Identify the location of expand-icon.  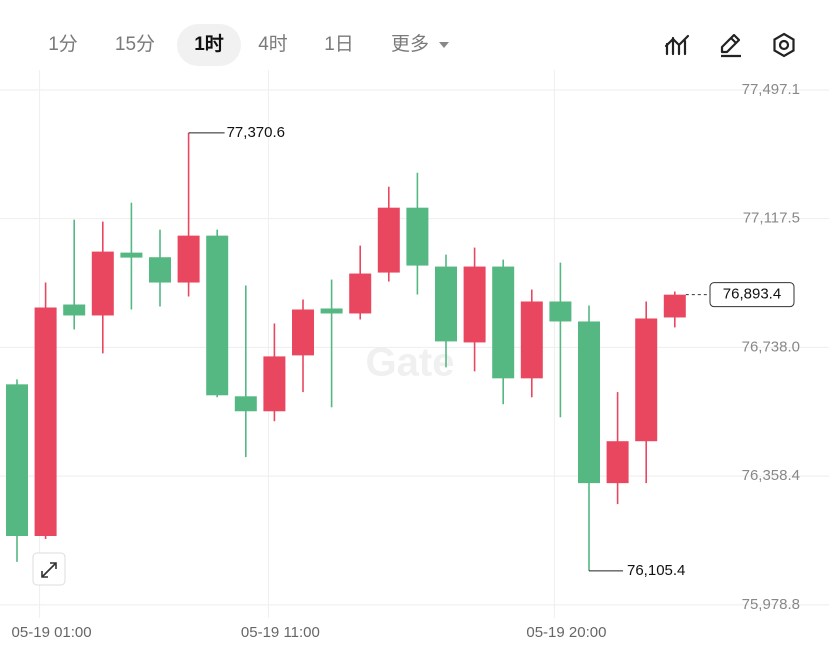
(49, 570).